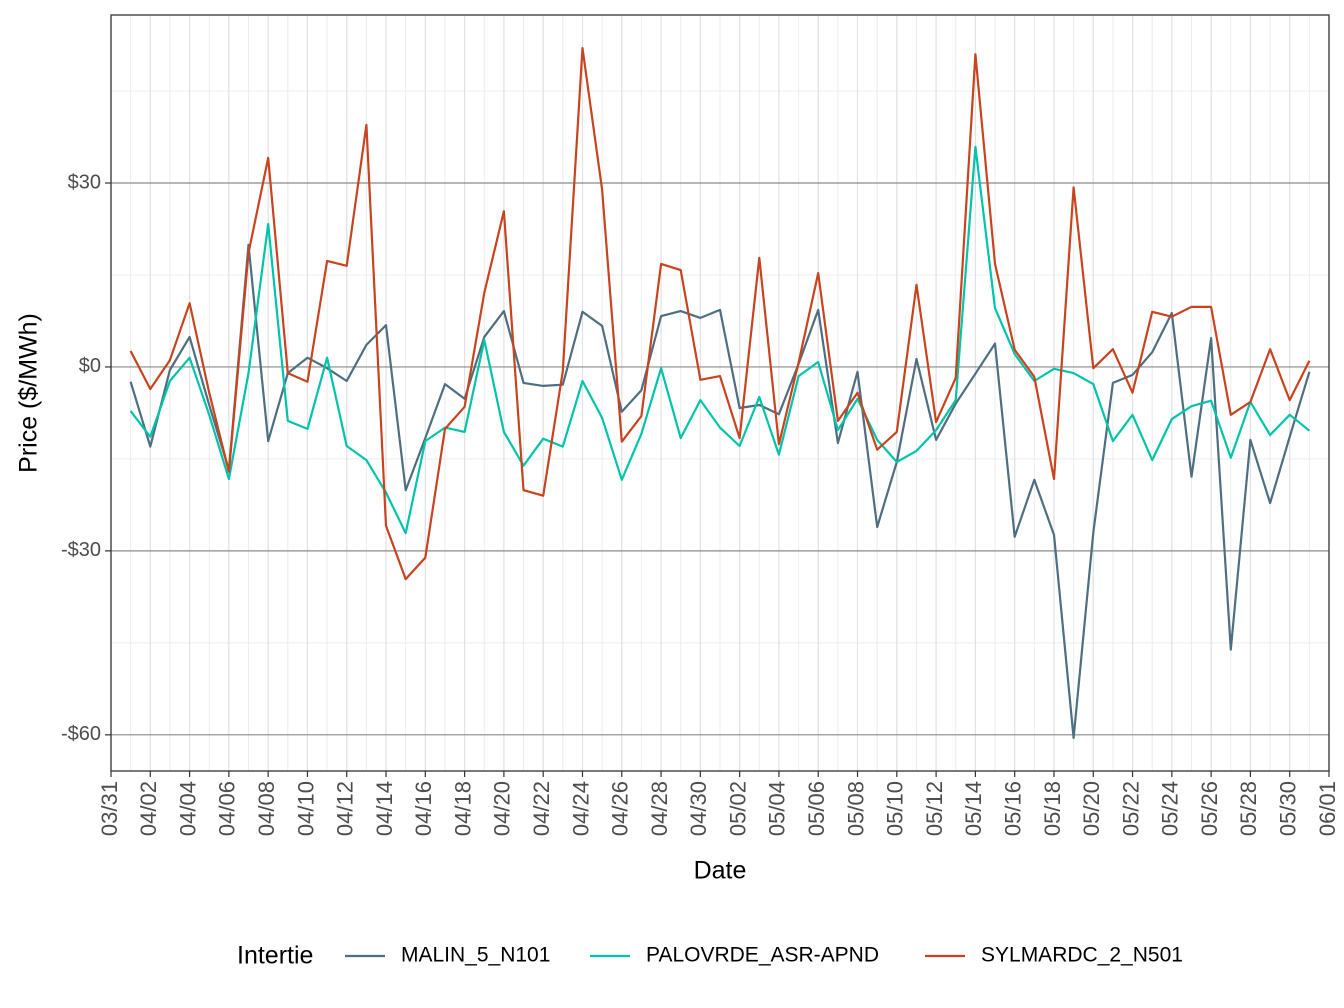 The height and width of the screenshot is (1008, 1344). What do you see at coordinates (895, 808) in the screenshot?
I see `x-tick-label: 05/10` at bounding box center [895, 808].